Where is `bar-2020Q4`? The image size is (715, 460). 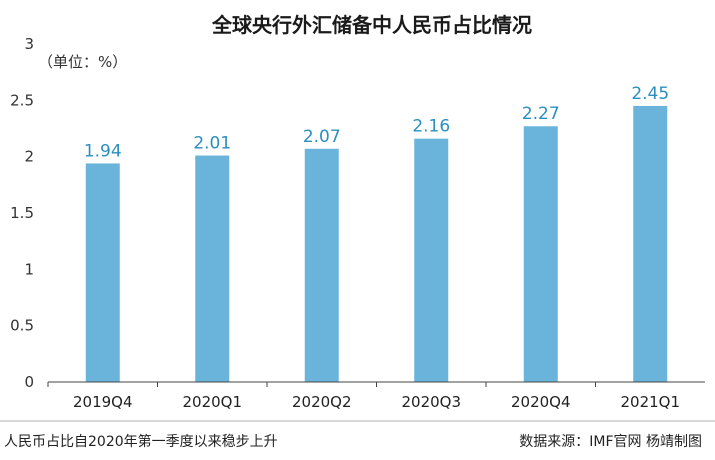
bar-2020Q4 is located at coordinates (540, 254).